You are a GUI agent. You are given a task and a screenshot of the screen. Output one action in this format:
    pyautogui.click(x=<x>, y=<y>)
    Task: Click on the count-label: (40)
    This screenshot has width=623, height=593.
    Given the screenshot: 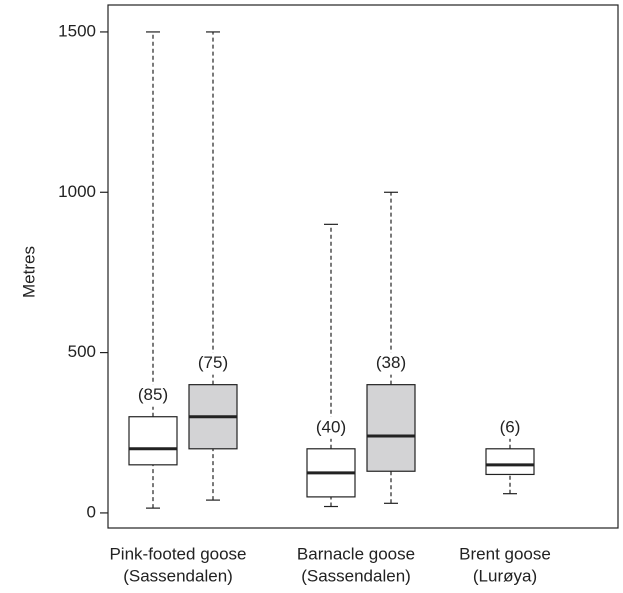 What is the action you would take?
    pyautogui.click(x=331, y=426)
    